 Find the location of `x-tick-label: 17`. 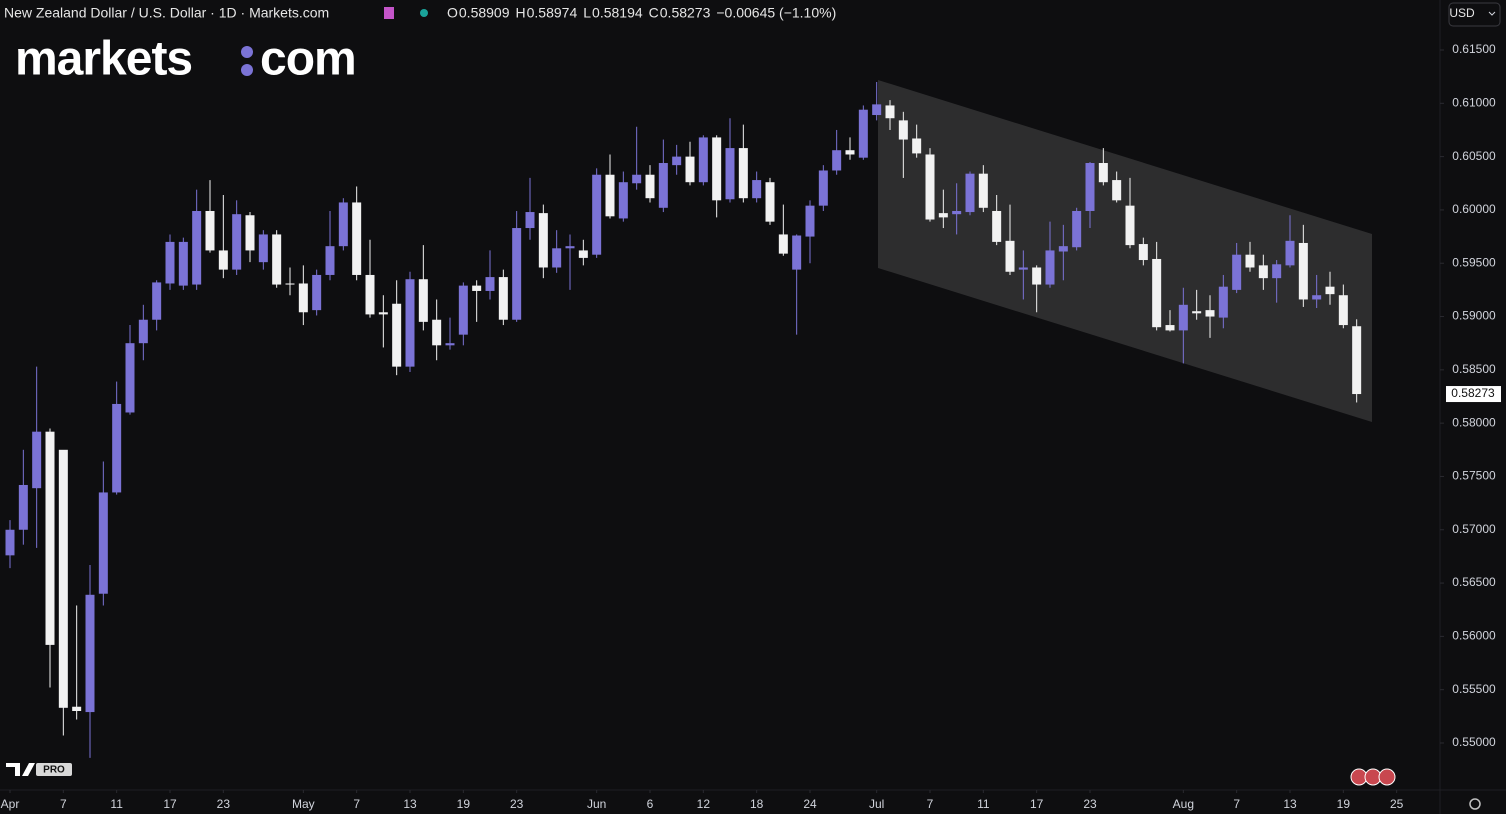

x-tick-label: 17 is located at coordinates (170, 804).